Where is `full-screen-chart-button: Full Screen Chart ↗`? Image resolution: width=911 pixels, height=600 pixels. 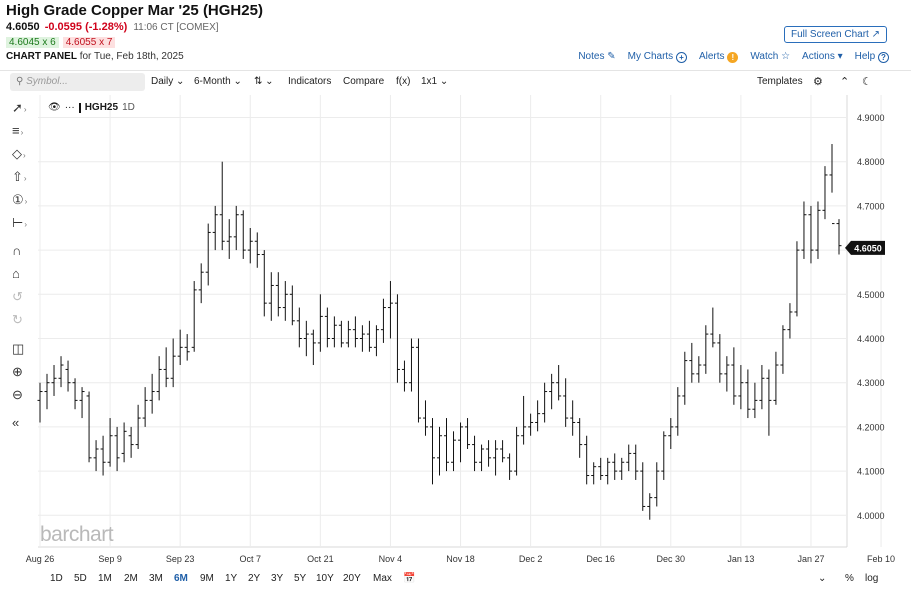
full-screen-chart-button: Full Screen Chart ↗ is located at coordinates (835, 34).